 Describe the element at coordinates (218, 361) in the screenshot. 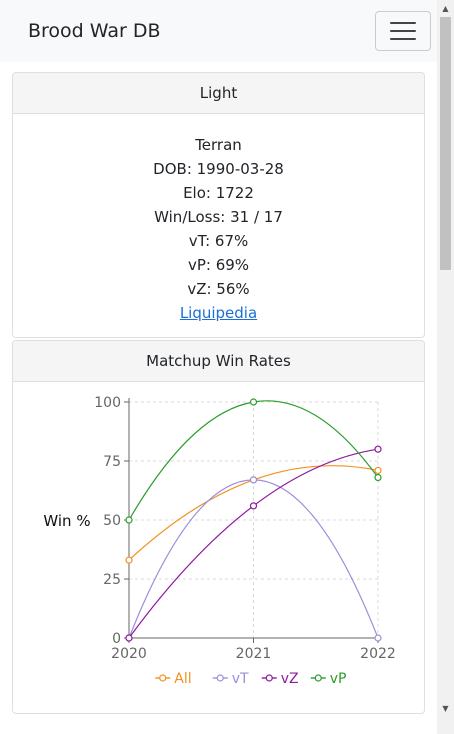

I see `chart-card-title: Matchup Win Rates` at that location.